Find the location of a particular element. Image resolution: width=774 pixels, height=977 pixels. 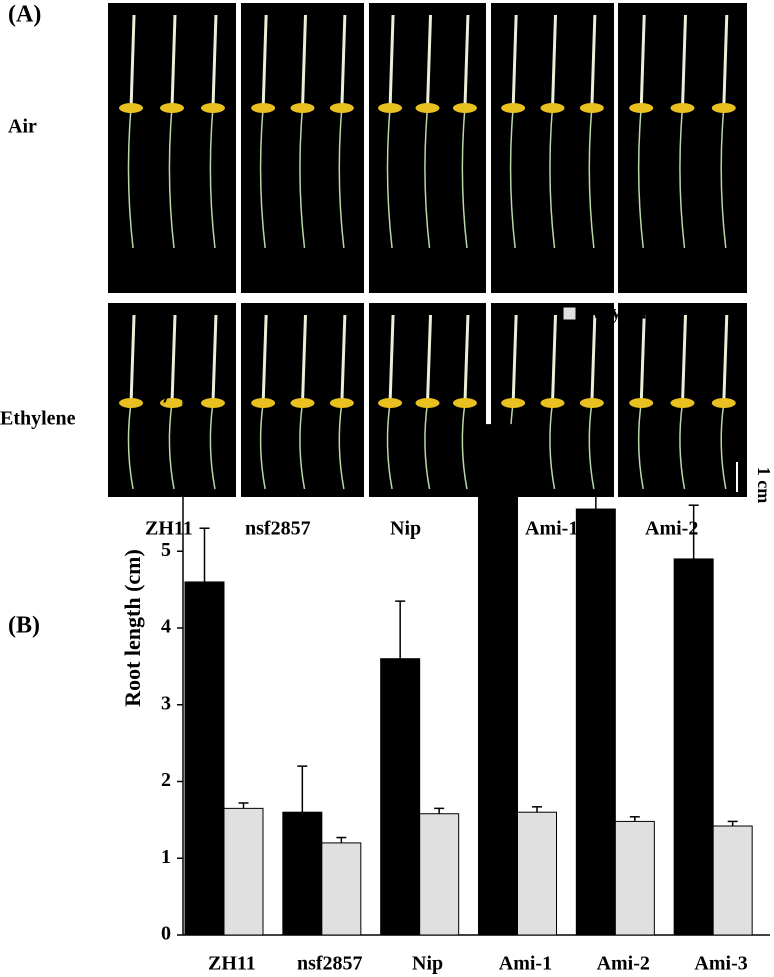

column-label: ZH11 is located at coordinates (169, 529).